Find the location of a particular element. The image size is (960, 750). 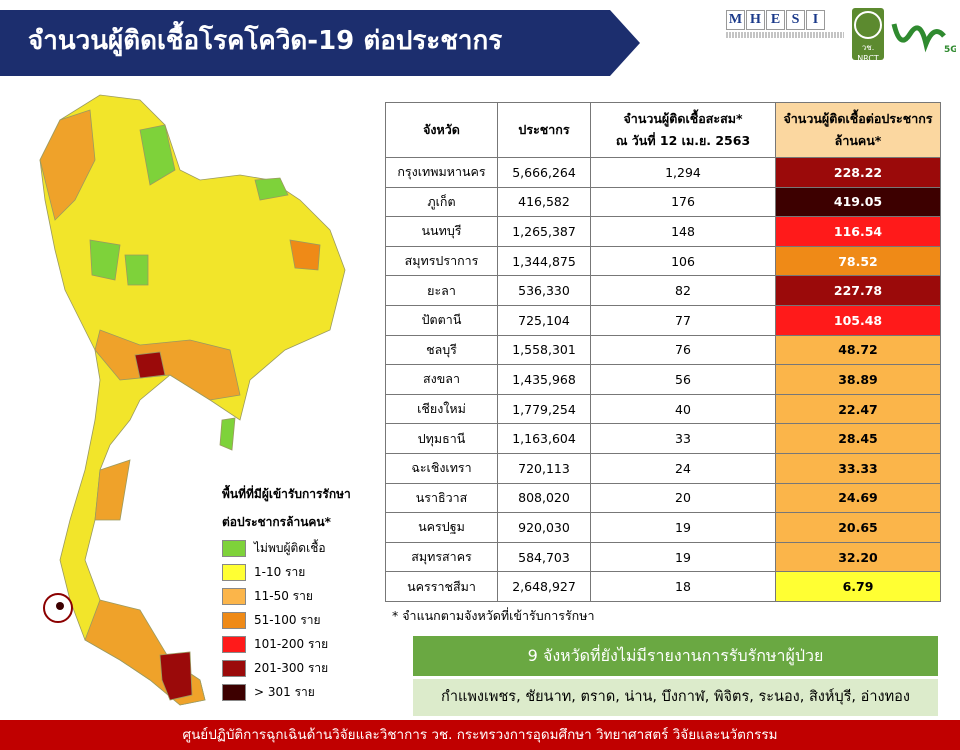

table-cell: 48.72 is located at coordinates (858, 350).